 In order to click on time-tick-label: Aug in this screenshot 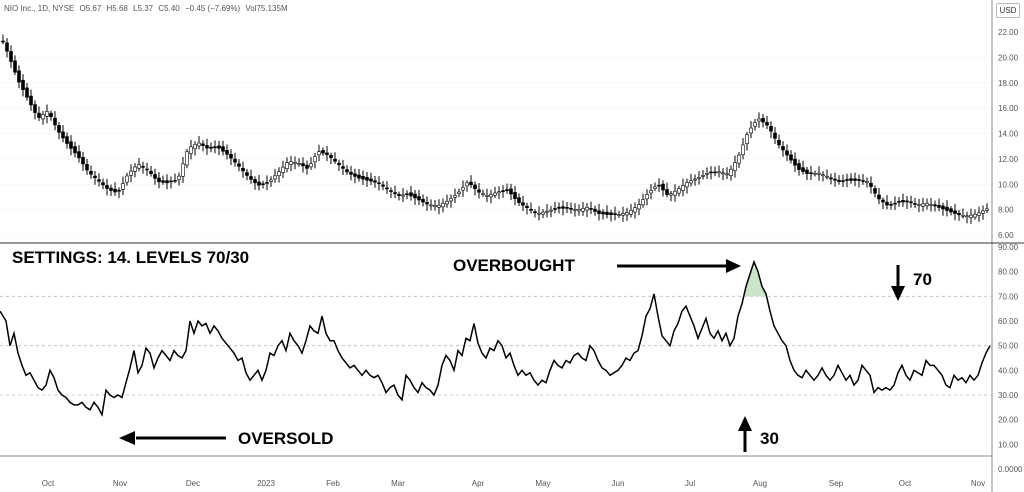, I will do `click(760, 483)`.